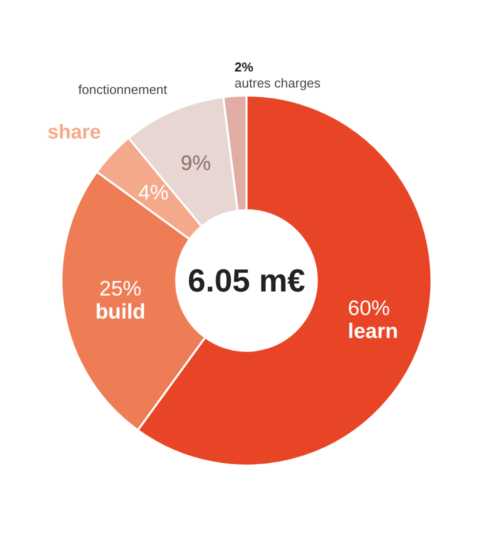 The height and width of the screenshot is (537, 497). Describe the element at coordinates (120, 312) in the screenshot. I see `slice-label: build` at that location.